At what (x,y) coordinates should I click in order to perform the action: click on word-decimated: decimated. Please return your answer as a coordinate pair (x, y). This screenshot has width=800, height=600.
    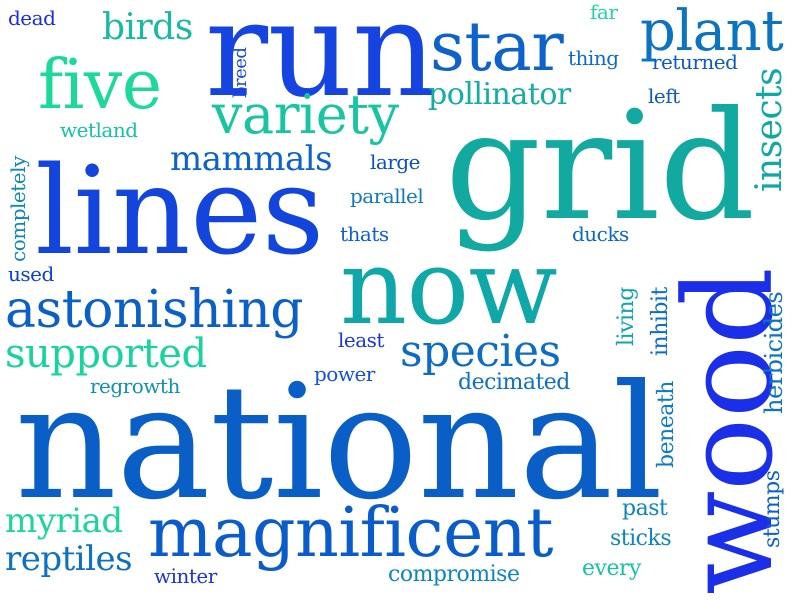
    Looking at the image, I should click on (514, 382).